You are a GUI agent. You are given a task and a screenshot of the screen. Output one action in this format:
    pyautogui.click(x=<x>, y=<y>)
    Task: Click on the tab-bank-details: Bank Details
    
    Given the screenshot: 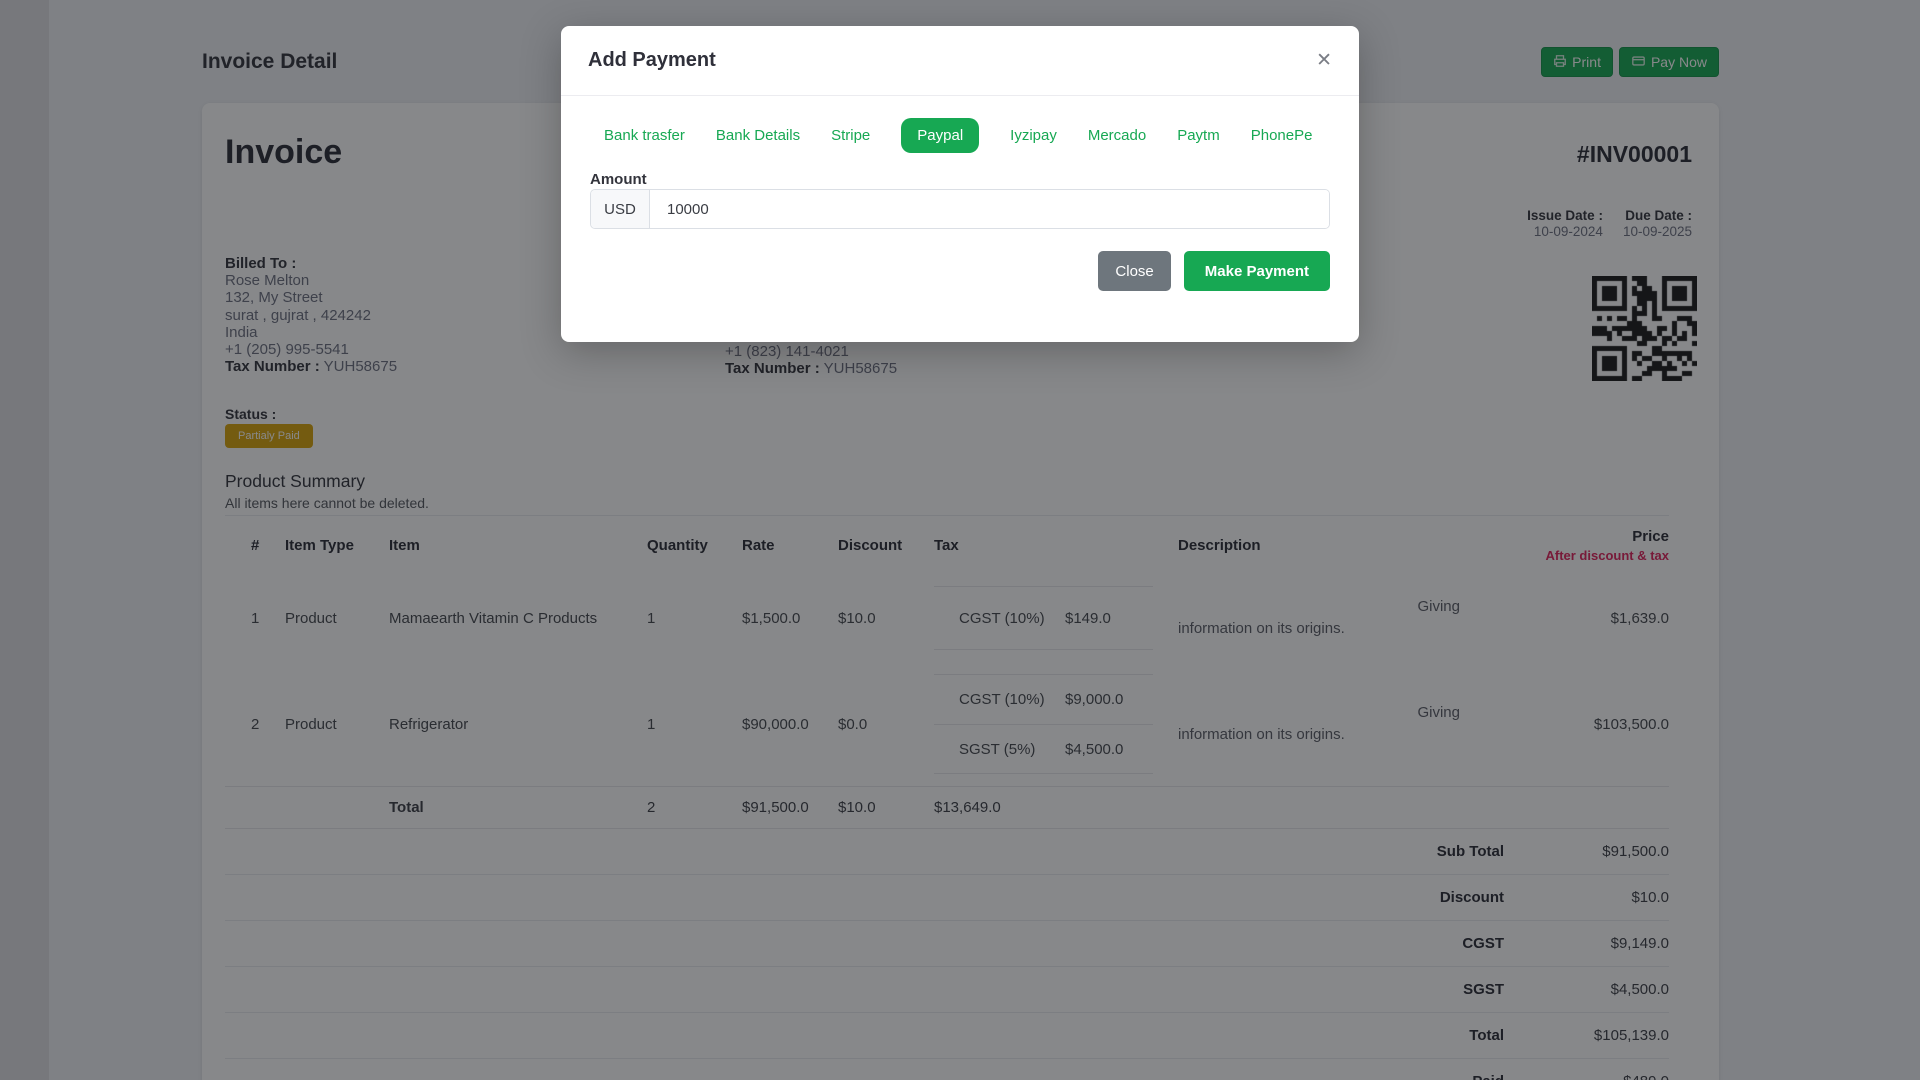 What is the action you would take?
    pyautogui.click(x=758, y=135)
    